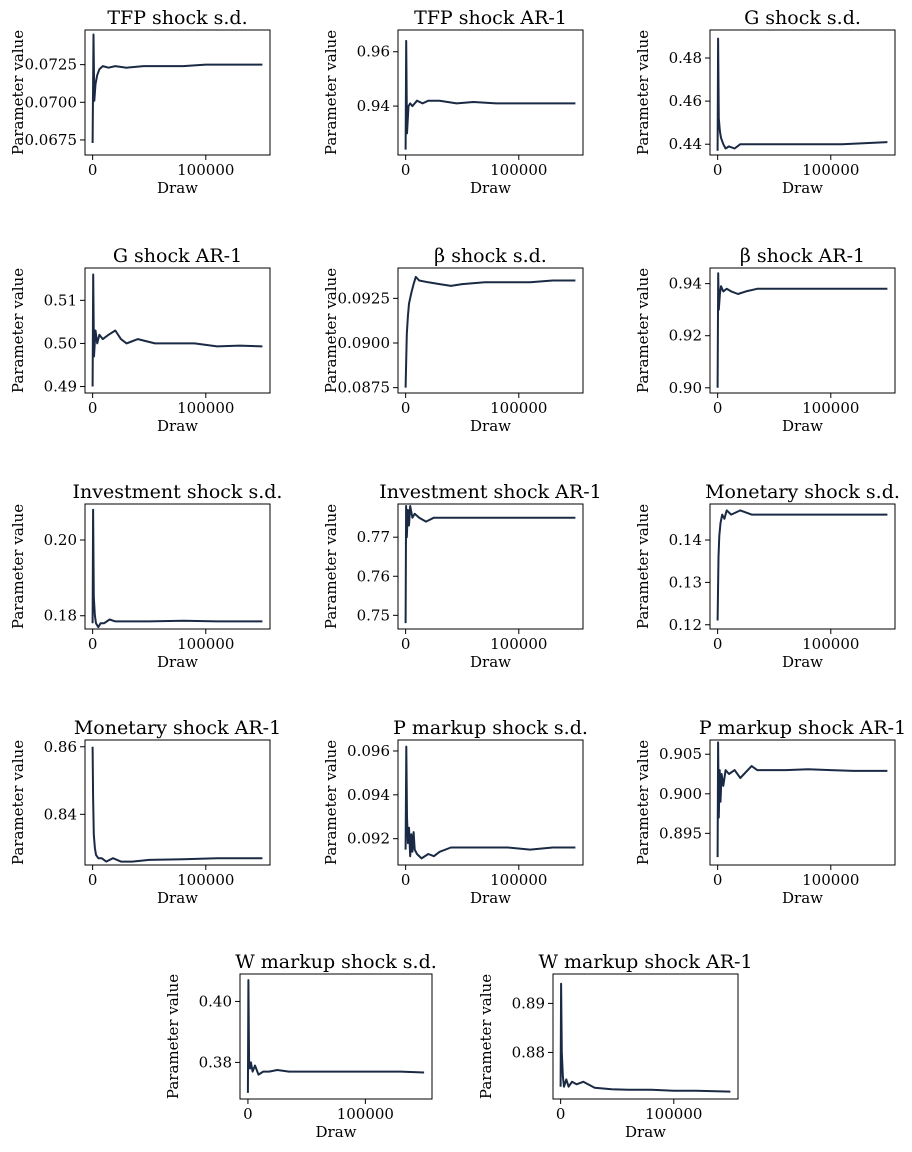  What do you see at coordinates (60, 814) in the screenshot?
I see `y-tick-label: 0.84` at bounding box center [60, 814].